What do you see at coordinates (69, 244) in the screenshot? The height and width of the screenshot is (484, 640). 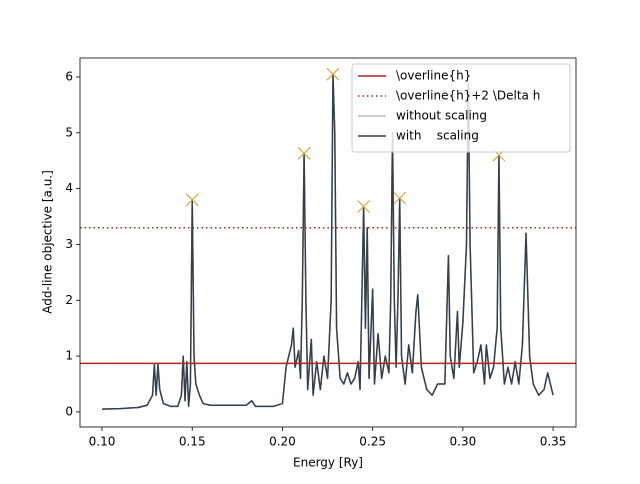 I see `y-tick-label: 3` at bounding box center [69, 244].